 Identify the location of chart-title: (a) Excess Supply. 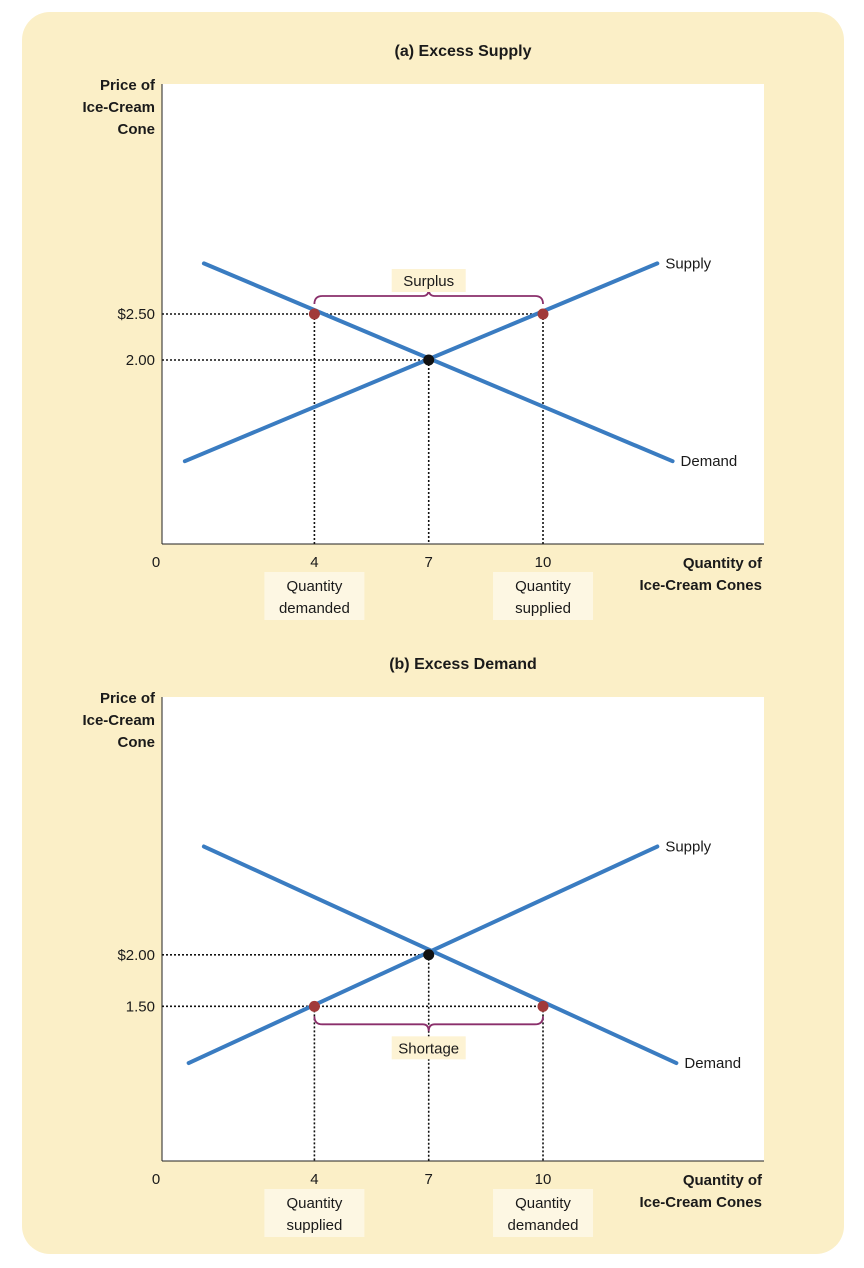
(463, 51).